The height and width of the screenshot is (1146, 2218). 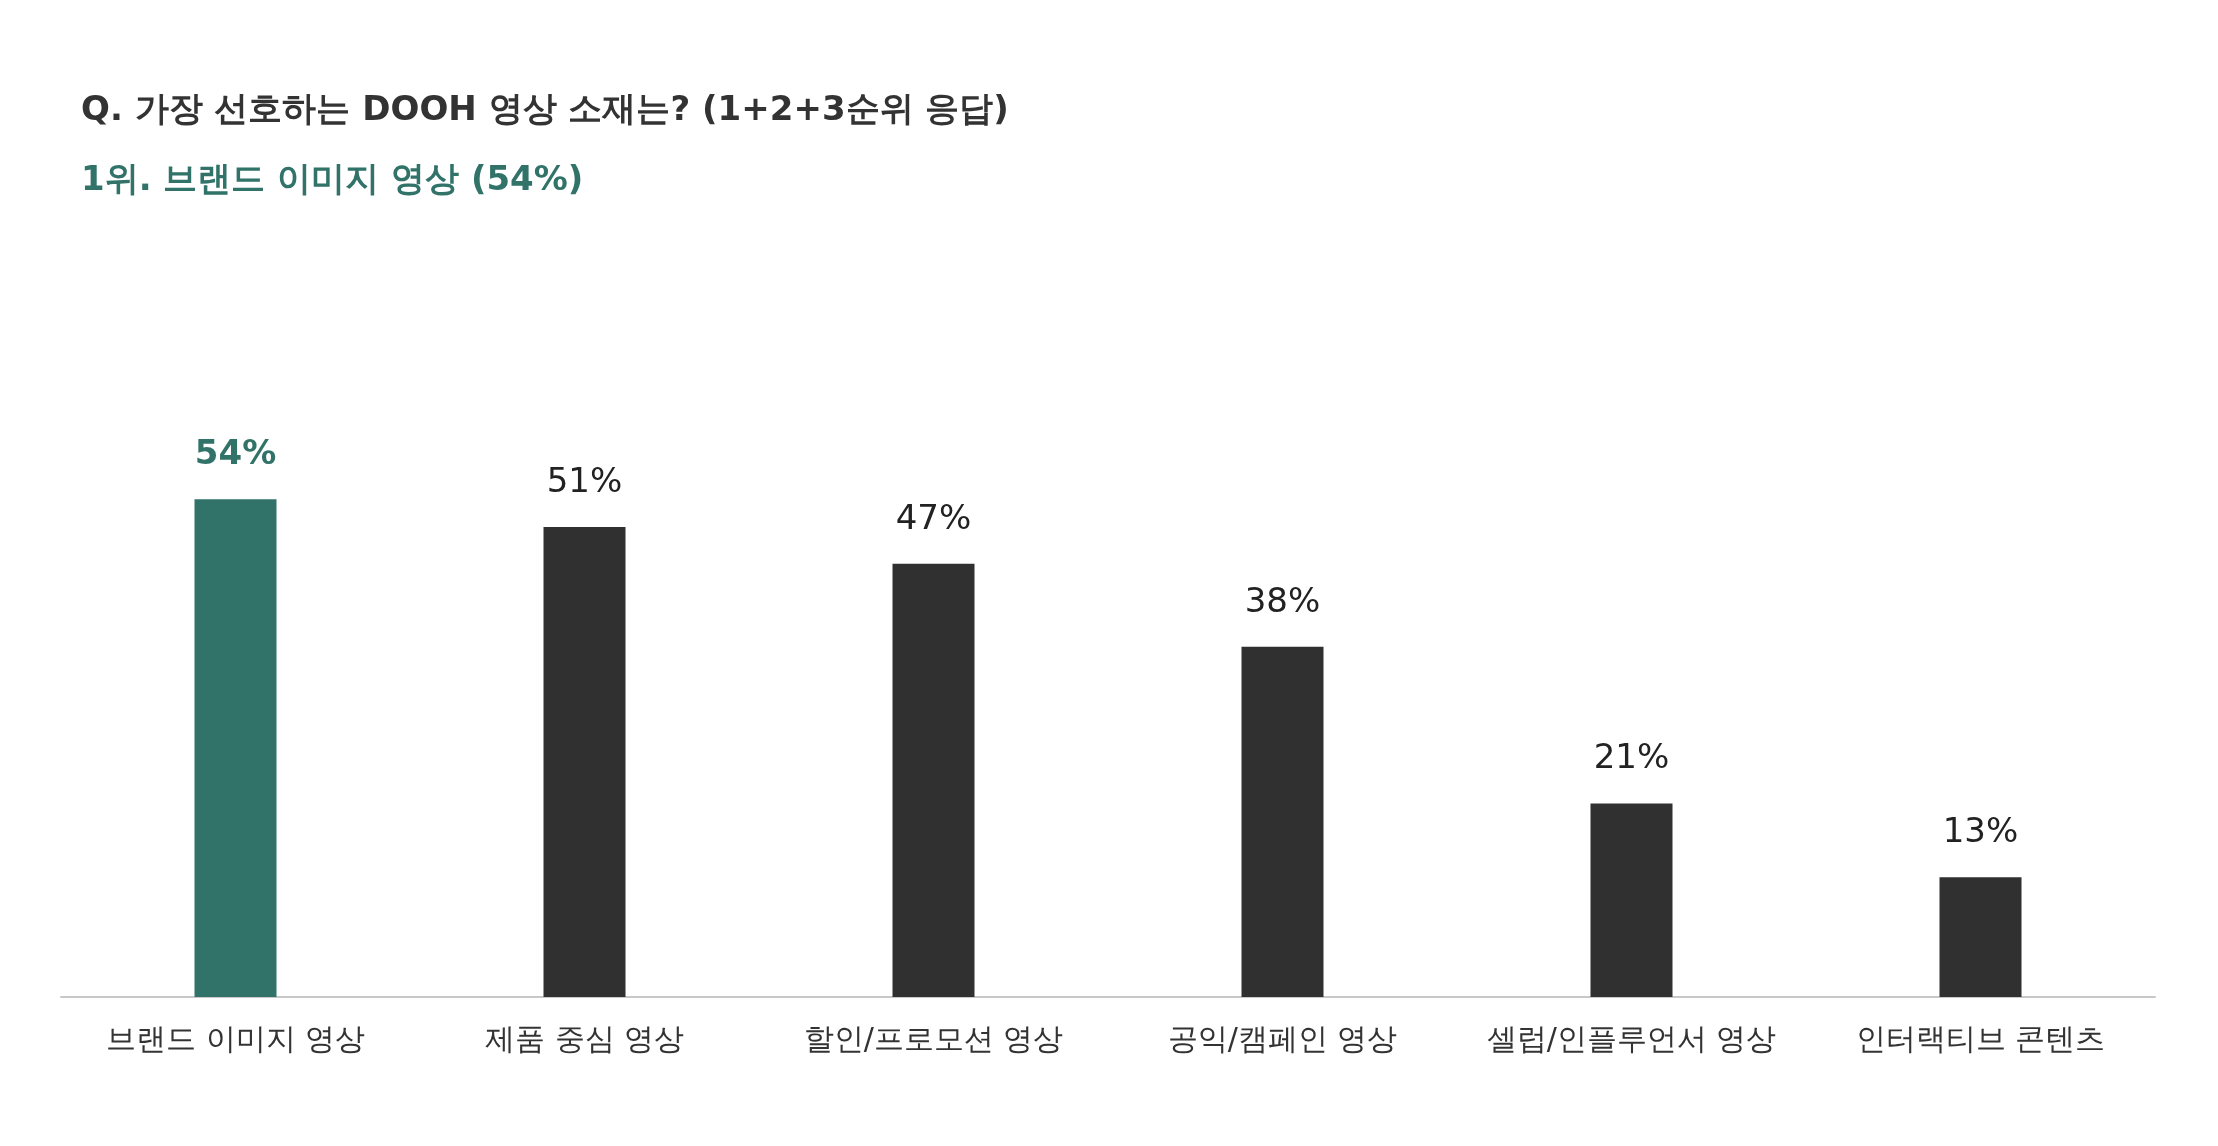 What do you see at coordinates (1631, 756) in the screenshot?
I see `data-label: 21%` at bounding box center [1631, 756].